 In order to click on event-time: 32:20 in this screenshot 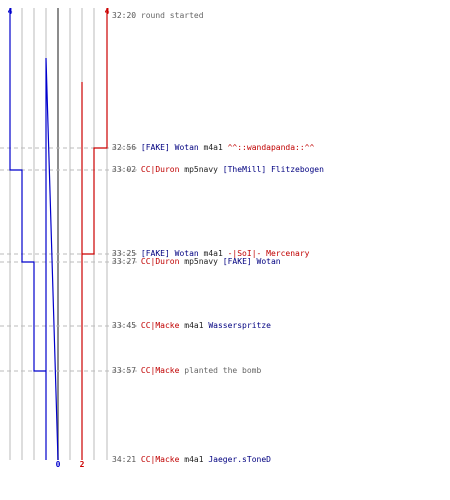, I will do `click(126, 15)`.